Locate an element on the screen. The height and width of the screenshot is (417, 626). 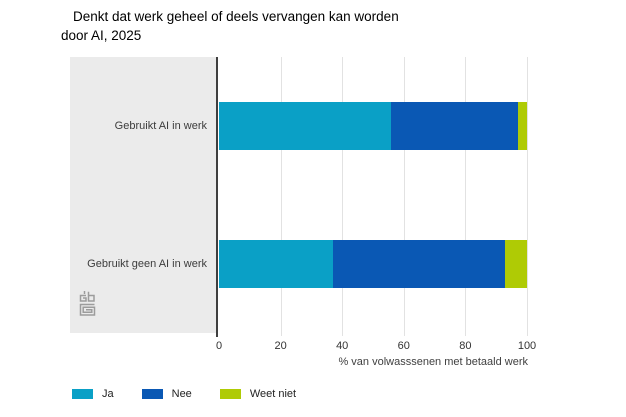
chart-title-line2: door AI, 2025 is located at coordinates (101, 35).